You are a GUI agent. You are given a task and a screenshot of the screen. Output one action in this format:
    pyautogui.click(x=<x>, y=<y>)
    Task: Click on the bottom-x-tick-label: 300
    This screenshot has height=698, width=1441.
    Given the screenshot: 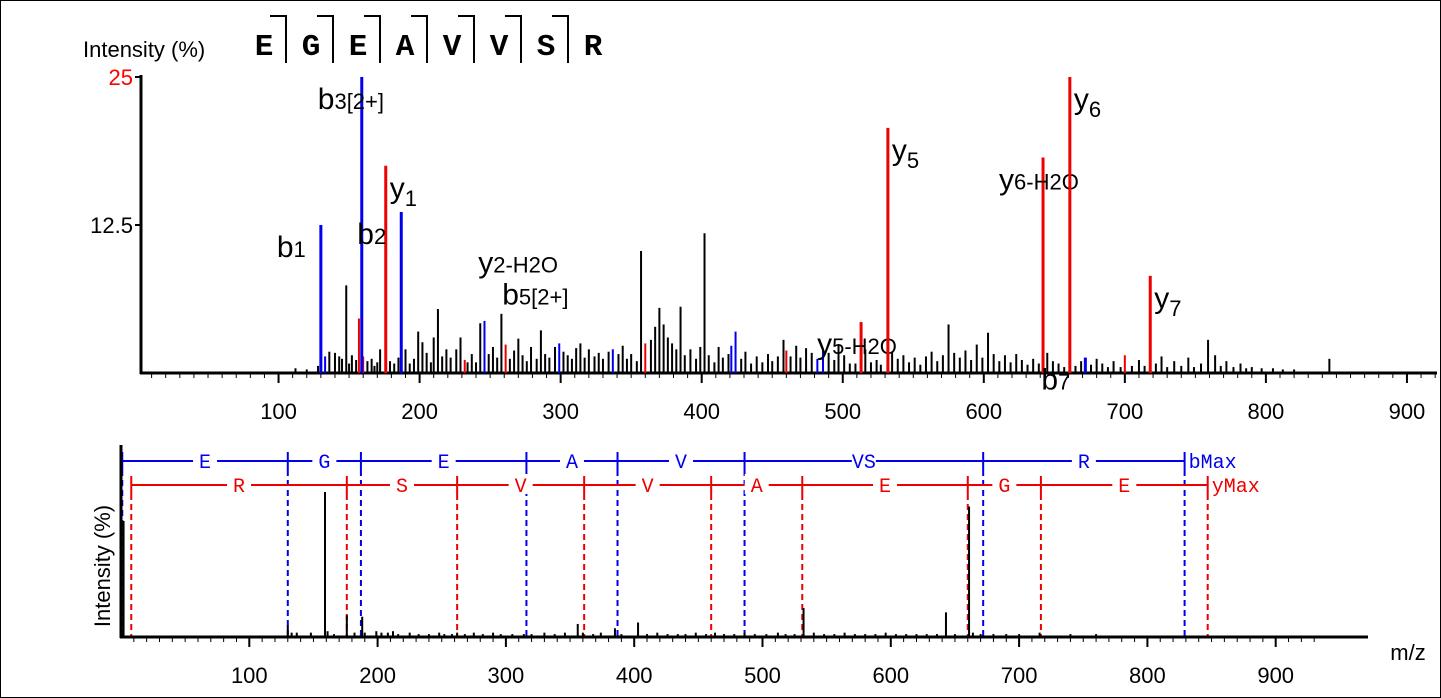 What is the action you would take?
    pyautogui.click(x=506, y=675)
    